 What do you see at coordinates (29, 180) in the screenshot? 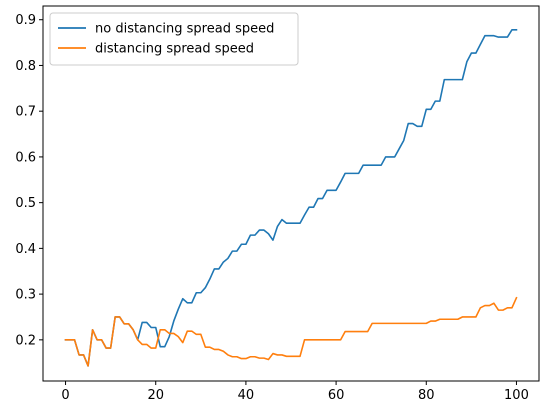
I see `y-axis: 0.2 0.3 0.4 0.5 0.6 0.7 0.8 0.9` at bounding box center [29, 180].